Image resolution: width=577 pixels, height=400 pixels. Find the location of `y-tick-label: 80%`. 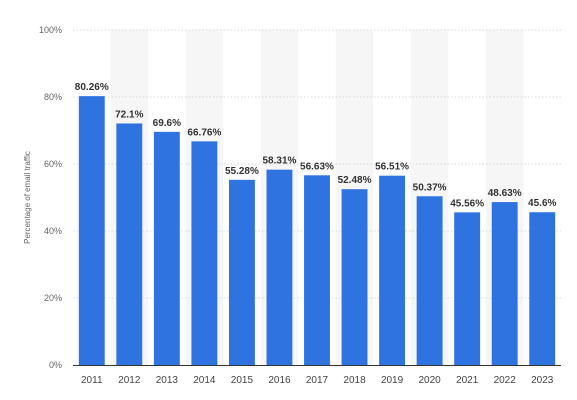

y-tick-label: 80% is located at coordinates (53, 97).